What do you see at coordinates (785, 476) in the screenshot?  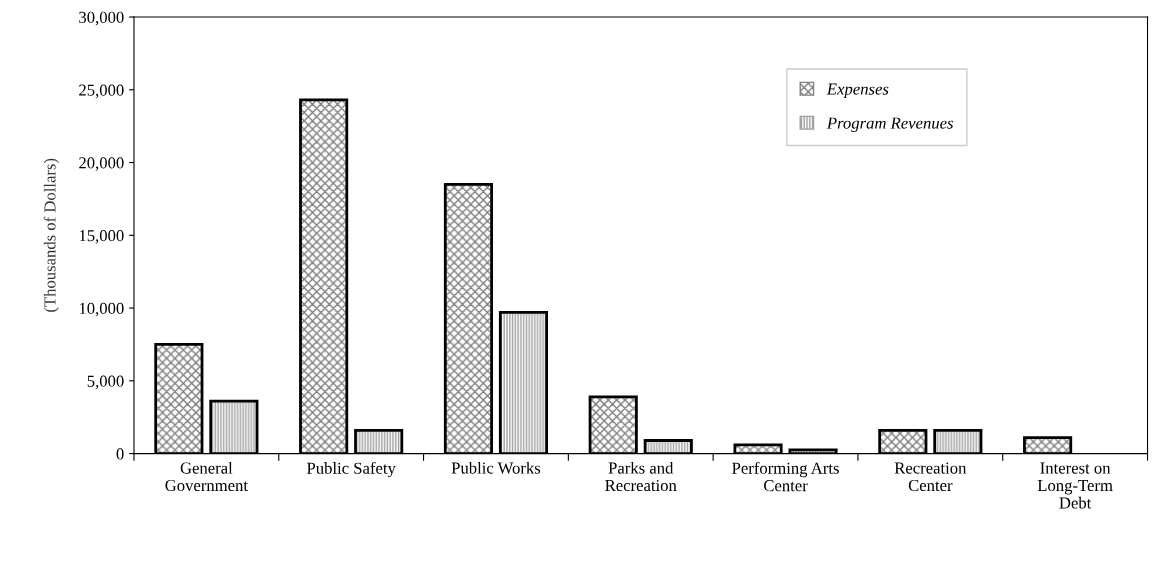 I see `x-tick-label: Performing Arts Center` at bounding box center [785, 476].